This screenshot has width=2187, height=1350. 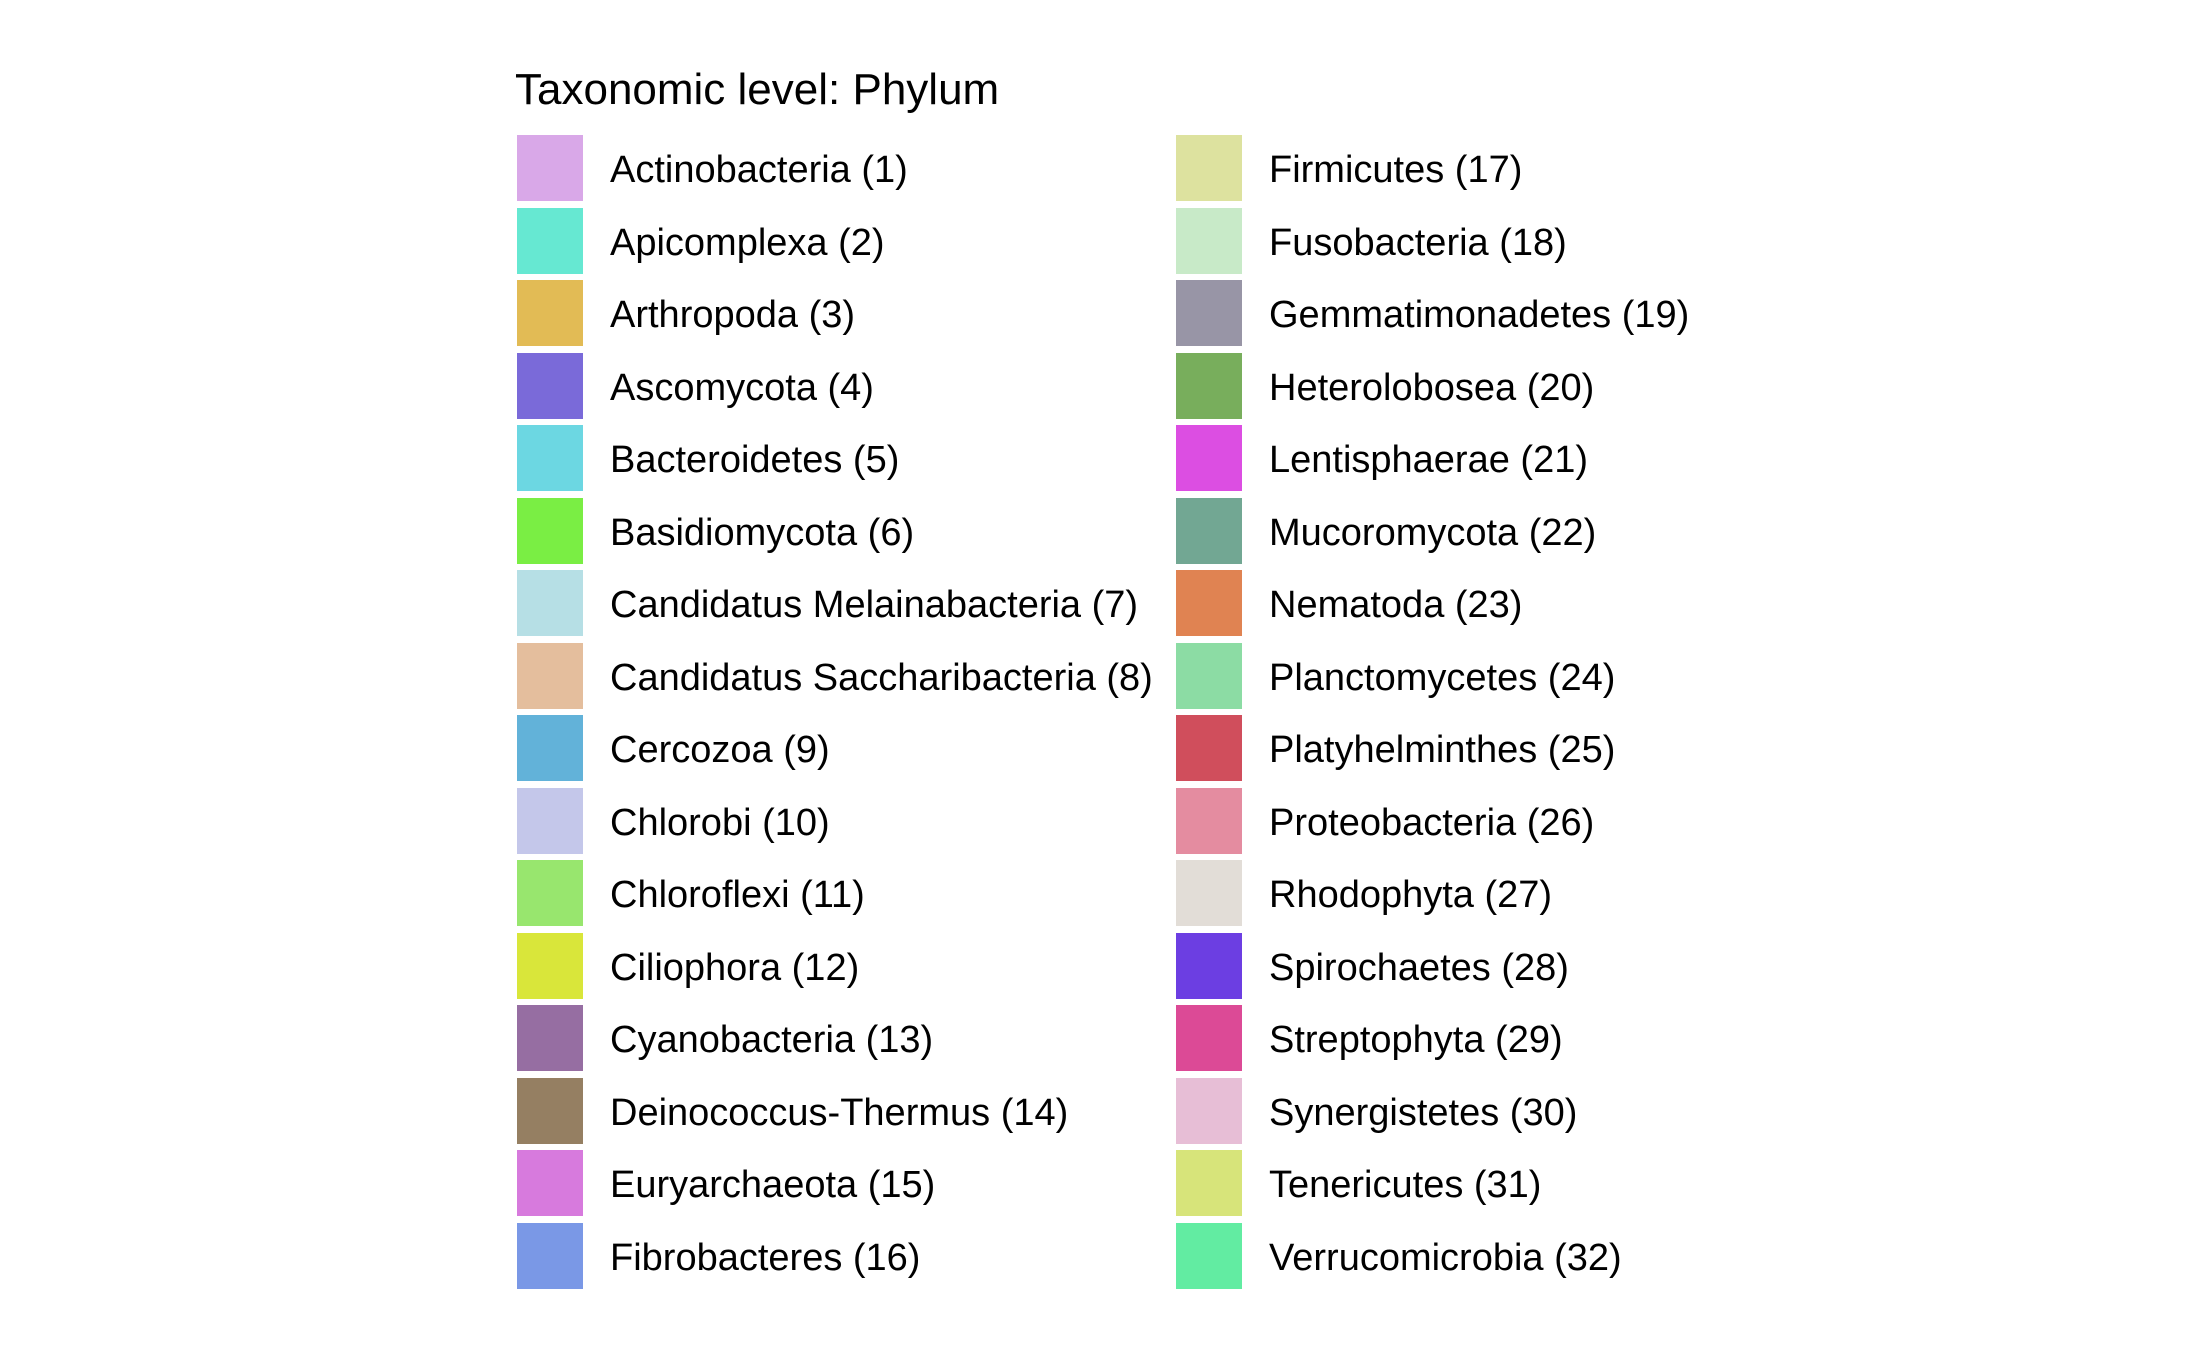 I want to click on legend-label: Lentisphaerae (21), so click(x=1428, y=460).